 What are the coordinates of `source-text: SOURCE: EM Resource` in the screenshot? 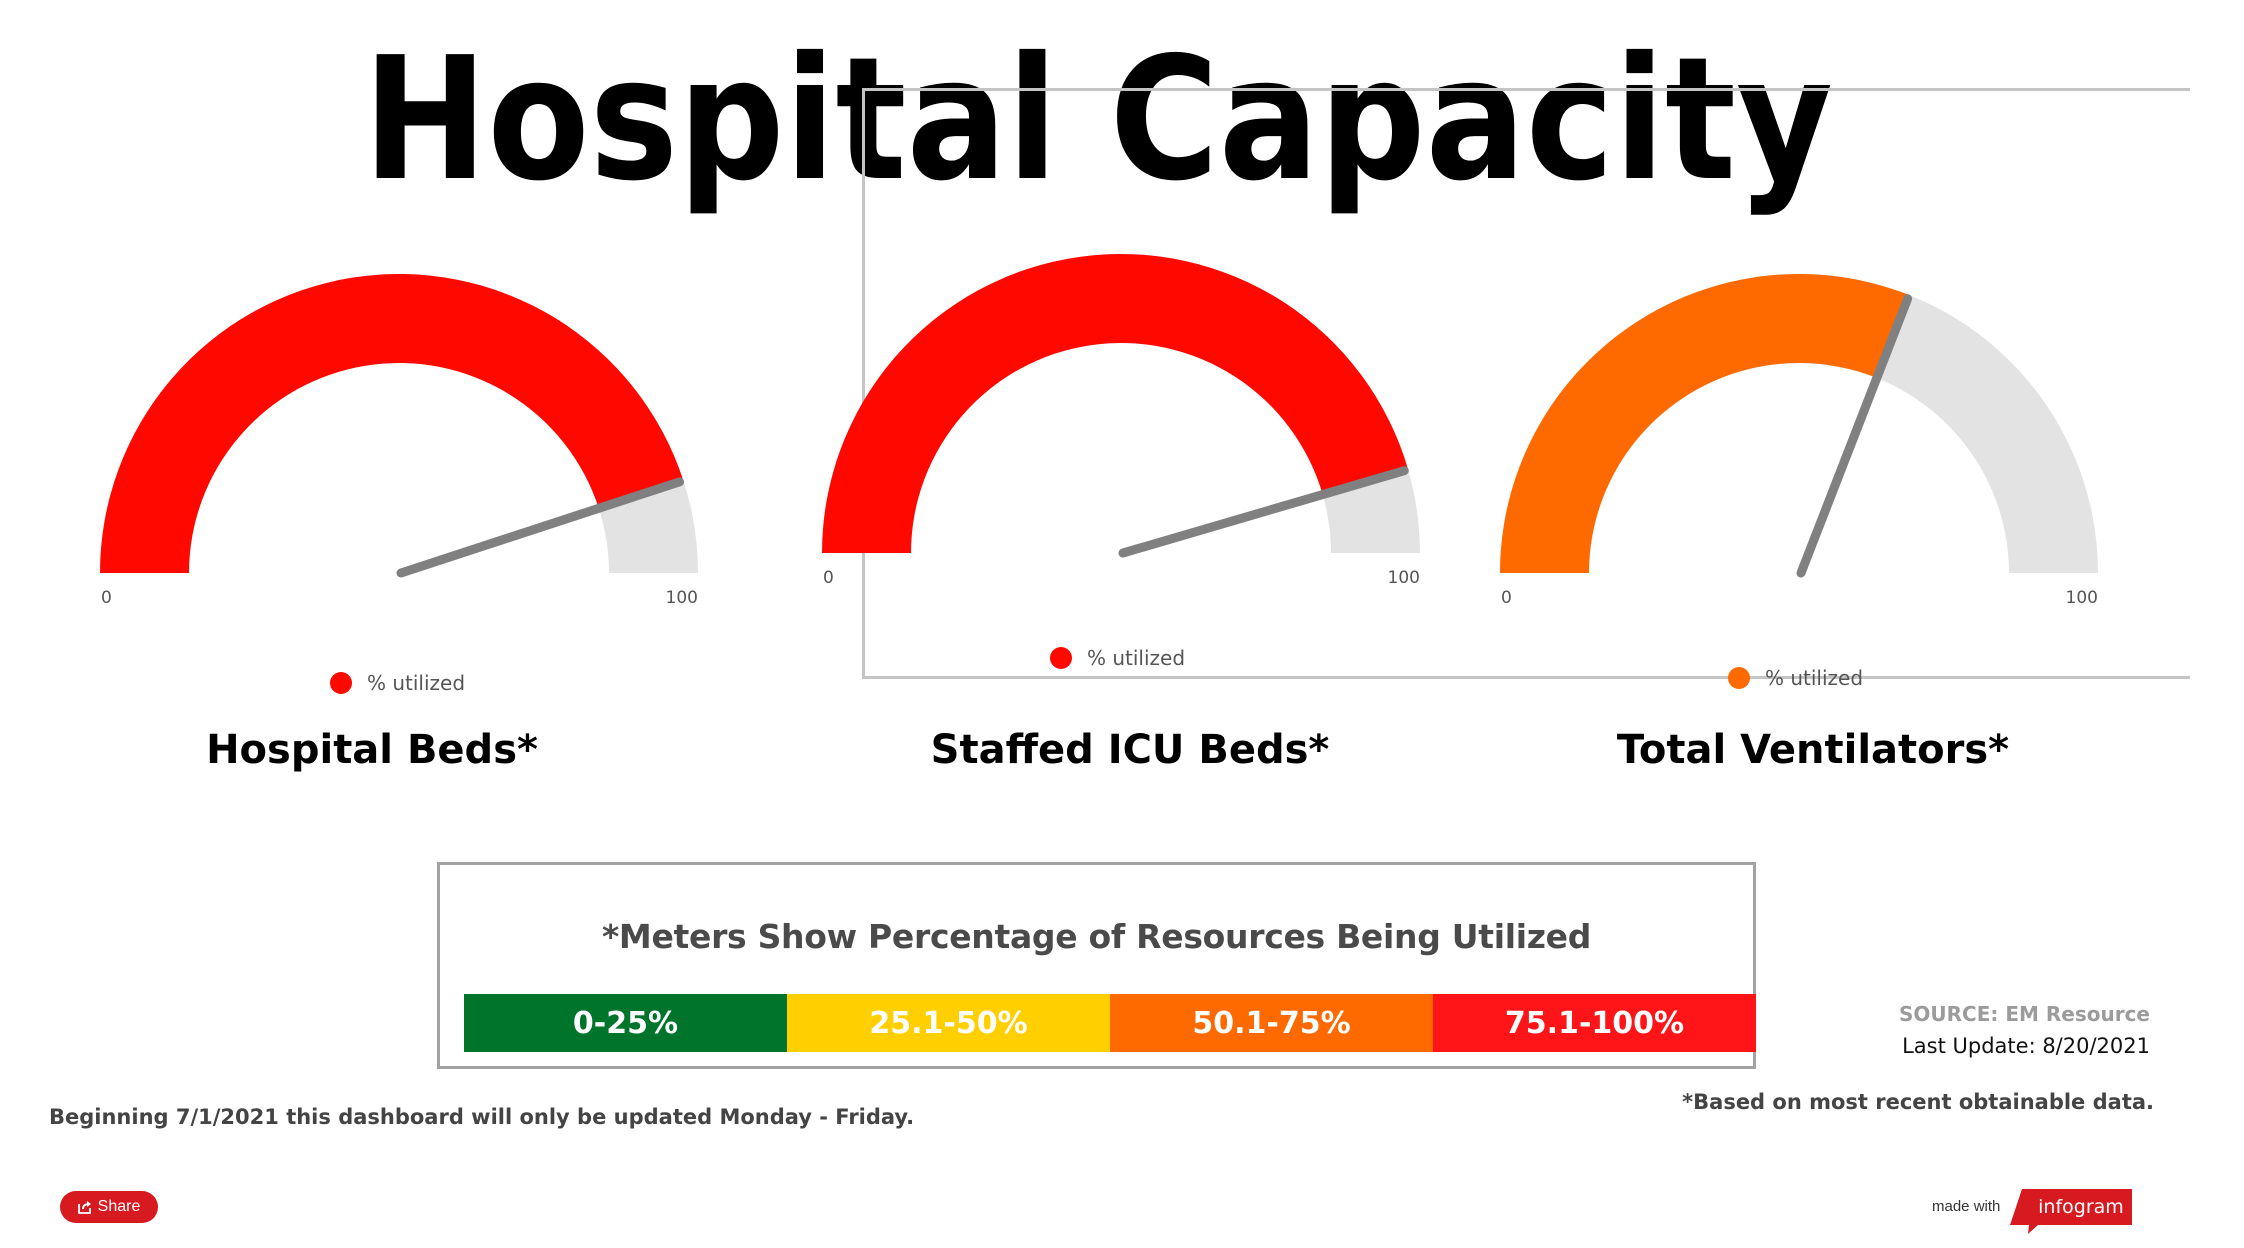 It's located at (2024, 1014).